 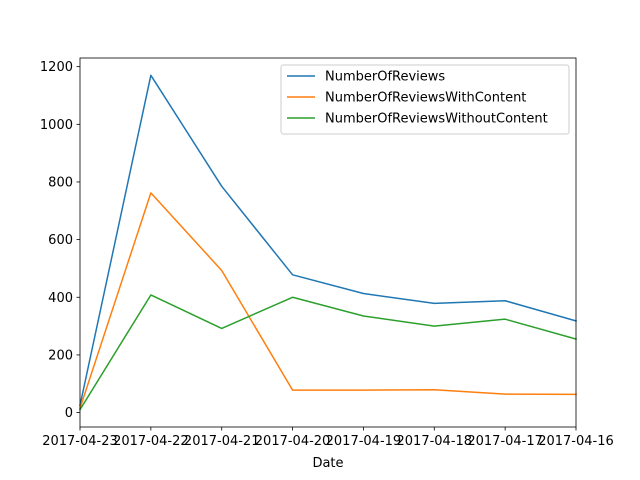 What do you see at coordinates (505, 441) in the screenshot?
I see `x-tick-label: 2017-04-17` at bounding box center [505, 441].